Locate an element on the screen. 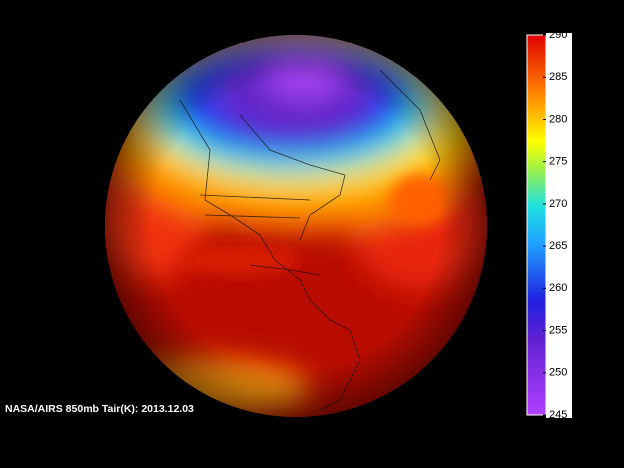 This screenshot has width=624, height=468. colorbar-tick-label: 285 is located at coordinates (558, 77).